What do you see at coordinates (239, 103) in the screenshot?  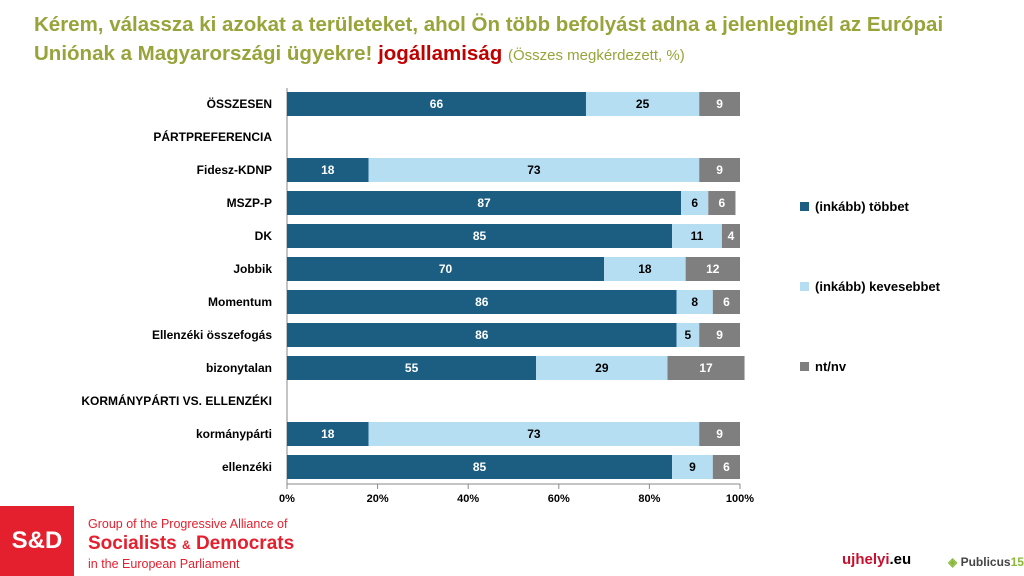 I see `category-label: ÖSSZESEN` at bounding box center [239, 103].